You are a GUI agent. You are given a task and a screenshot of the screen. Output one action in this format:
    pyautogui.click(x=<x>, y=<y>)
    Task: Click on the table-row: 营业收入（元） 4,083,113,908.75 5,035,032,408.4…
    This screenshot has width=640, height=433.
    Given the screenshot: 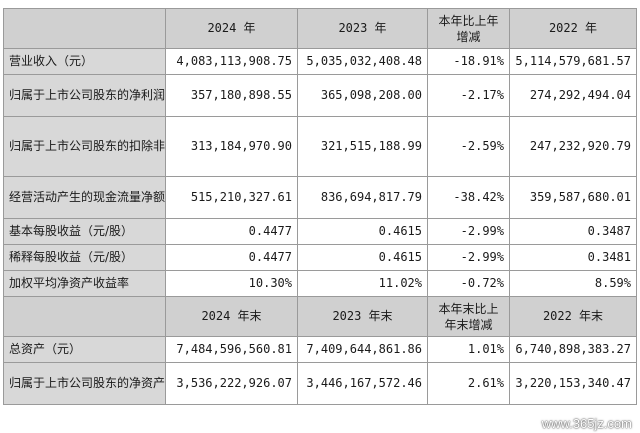 What is the action you would take?
    pyautogui.click(x=320, y=61)
    